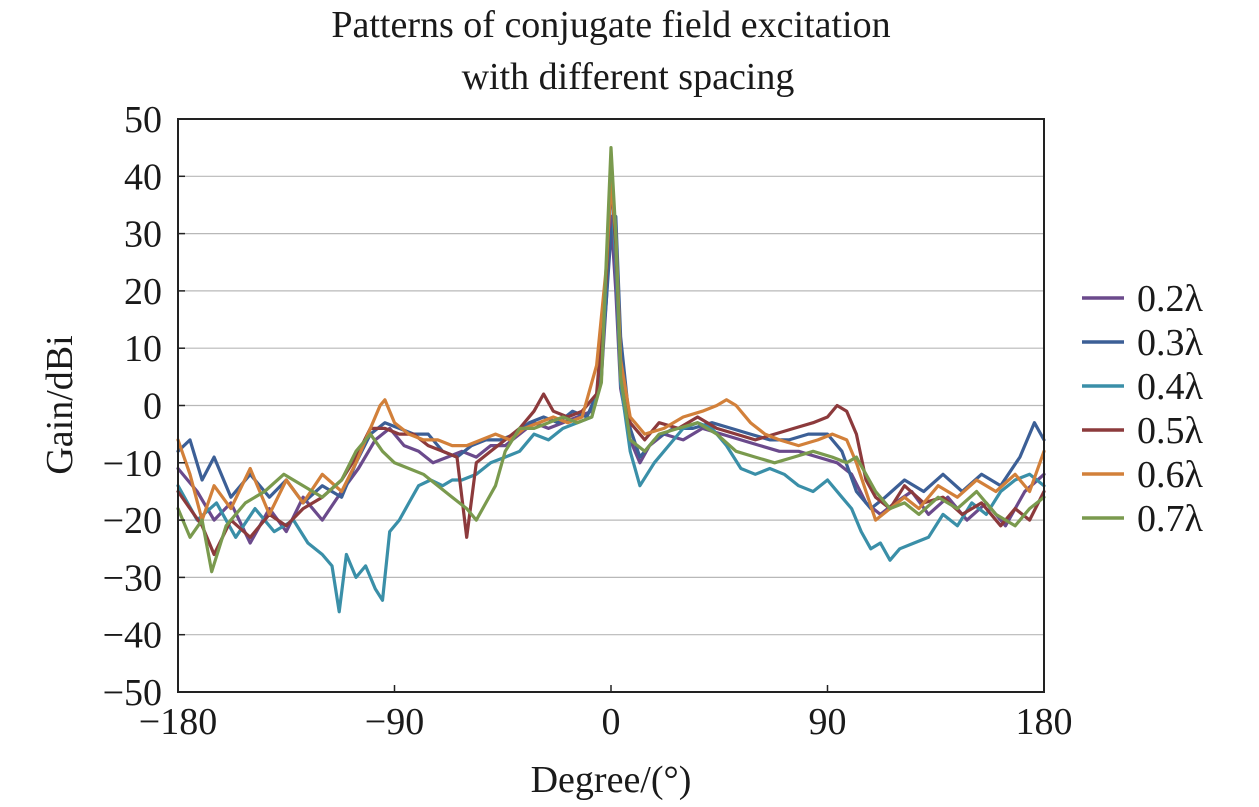 Image resolution: width=1259 pixels, height=807 pixels. I want to click on y-tick-label-10: −50, so click(132, 693).